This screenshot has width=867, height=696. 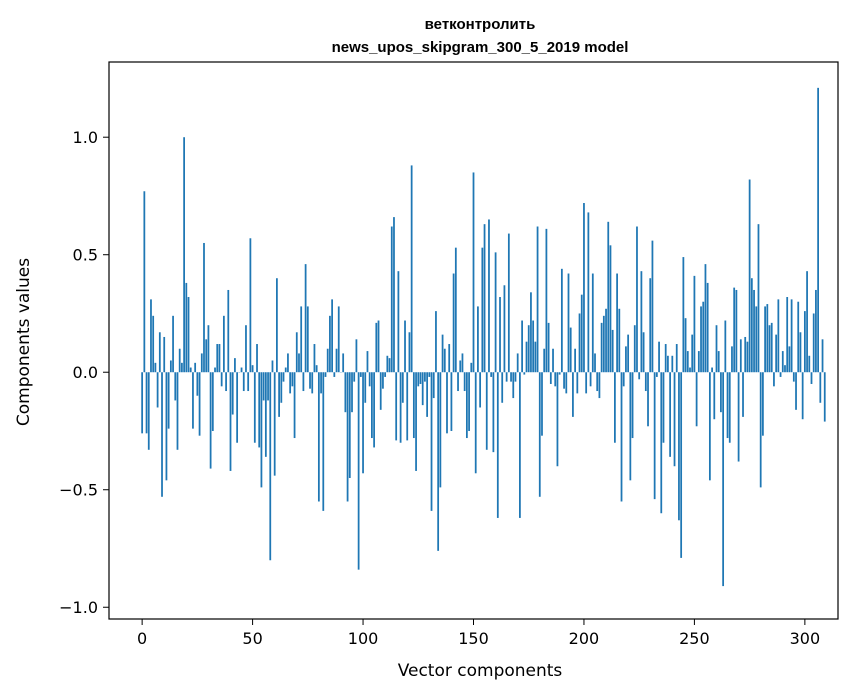 I want to click on x-tick-label: 100, so click(x=363, y=638).